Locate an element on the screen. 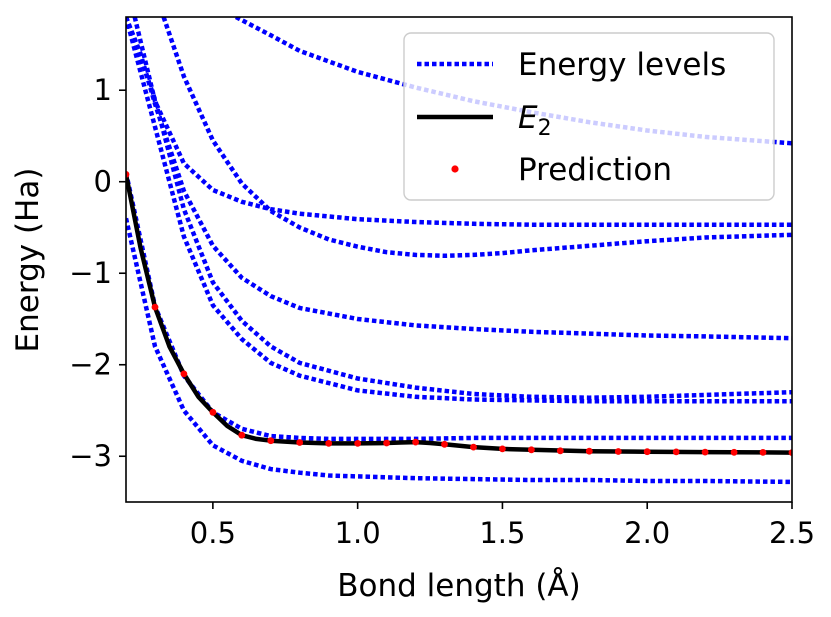 The height and width of the screenshot is (617, 831). legend-prediction-label: Prediction is located at coordinates (595, 170).